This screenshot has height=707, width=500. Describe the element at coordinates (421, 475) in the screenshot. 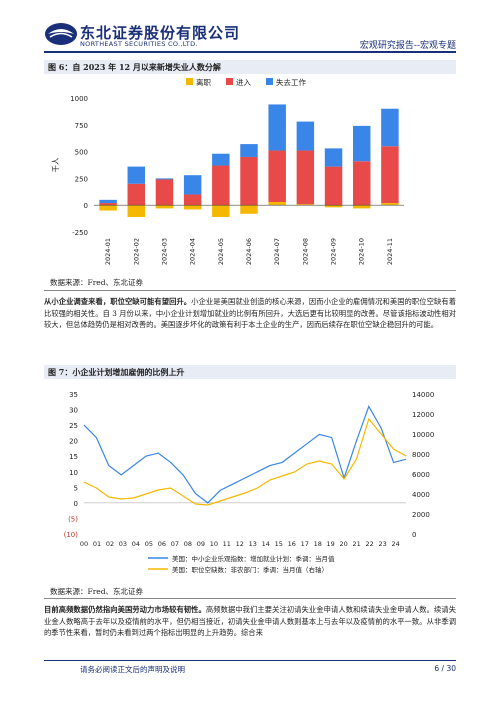

I see `y-right-tick-4: 6000` at that location.